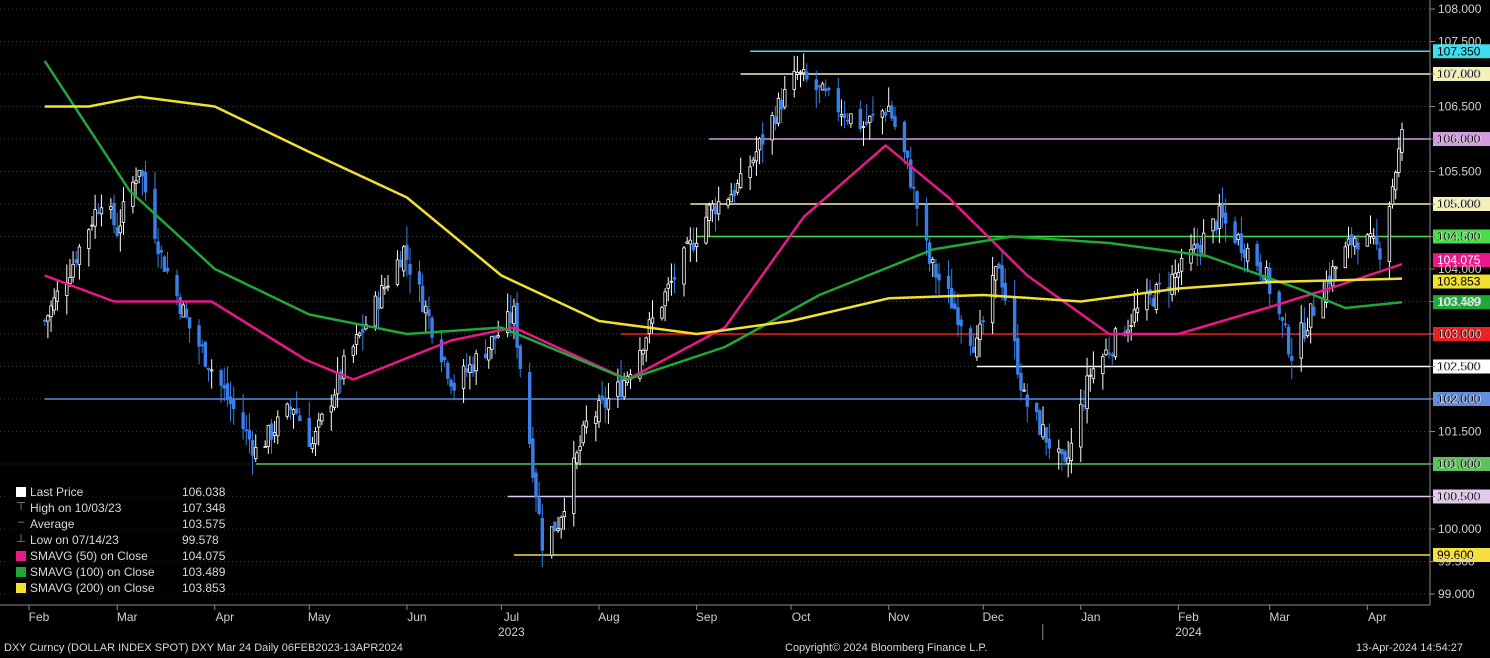 The width and height of the screenshot is (1490, 658). What do you see at coordinates (511, 617) in the screenshot?
I see `x-tick-label: Jul` at bounding box center [511, 617].